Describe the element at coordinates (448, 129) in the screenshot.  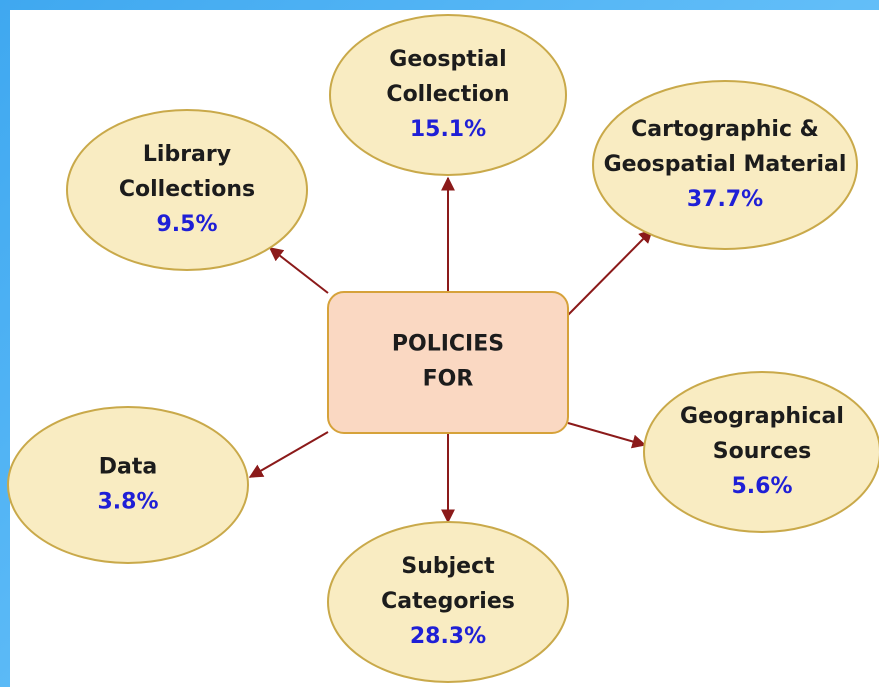
I see `node-percent: 15.1%` at that location.